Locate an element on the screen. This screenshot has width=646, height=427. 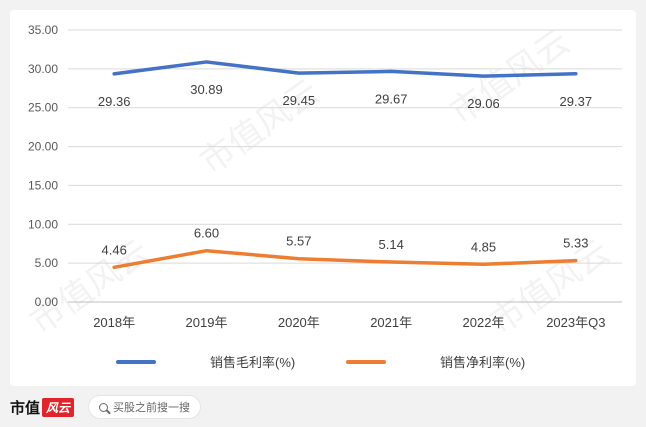
x-tick-label: 2019年 is located at coordinates (207, 322).